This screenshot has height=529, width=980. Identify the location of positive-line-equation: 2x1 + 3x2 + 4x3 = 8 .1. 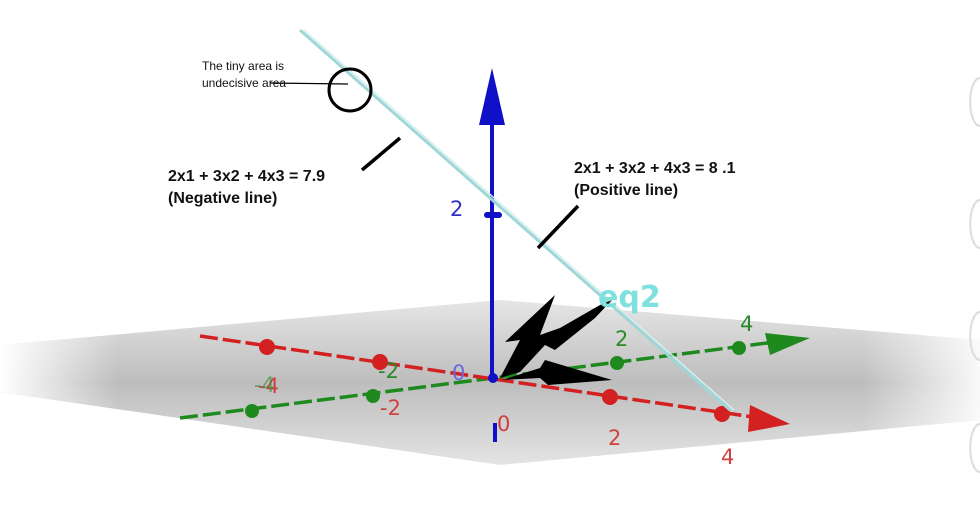
(655, 168).